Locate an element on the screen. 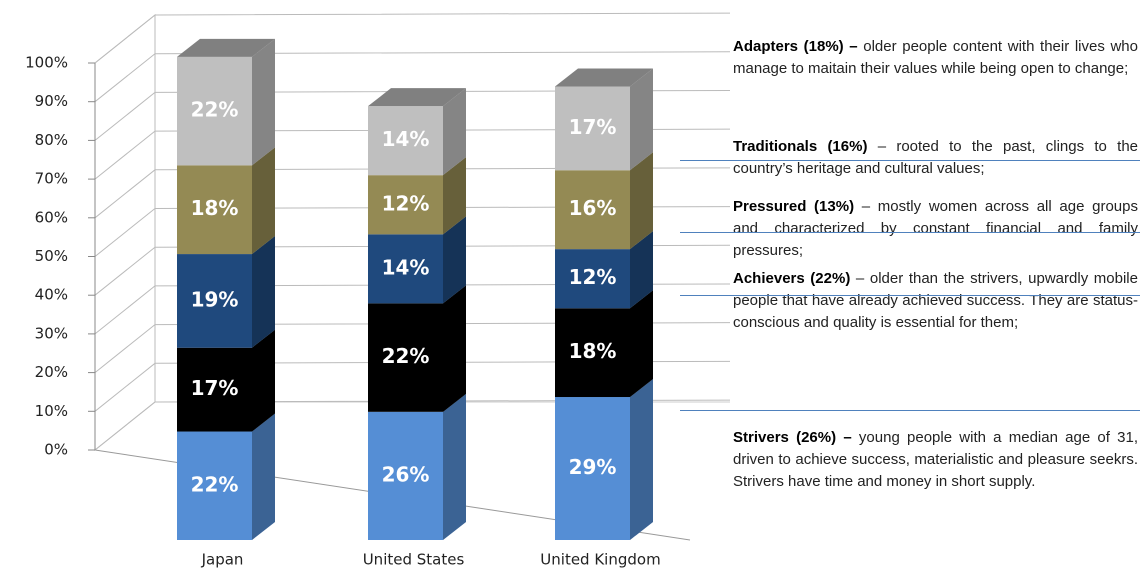  y-tick-label: 90% is located at coordinates (51, 101).